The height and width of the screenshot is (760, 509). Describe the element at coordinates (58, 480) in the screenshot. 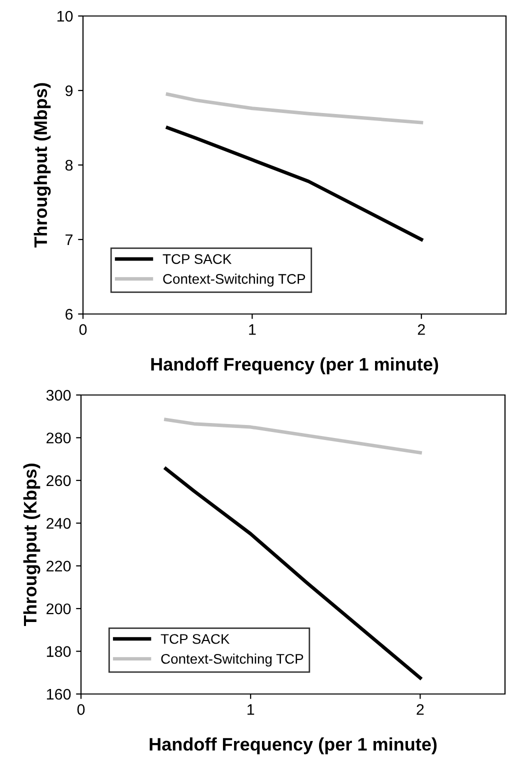

I see `y-tick-label: 260` at that location.